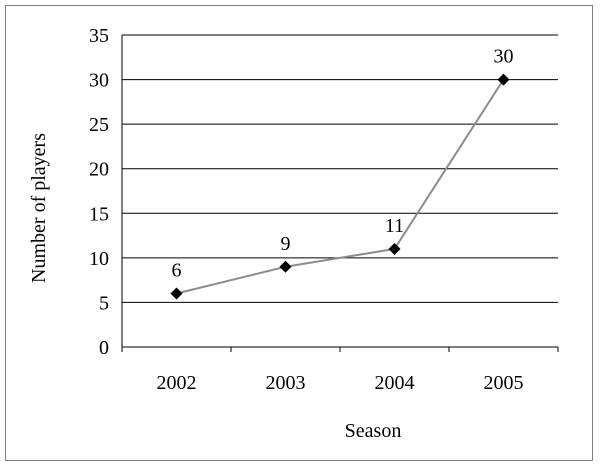  What do you see at coordinates (99, 214) in the screenshot?
I see `y-tick-label: 15` at bounding box center [99, 214].